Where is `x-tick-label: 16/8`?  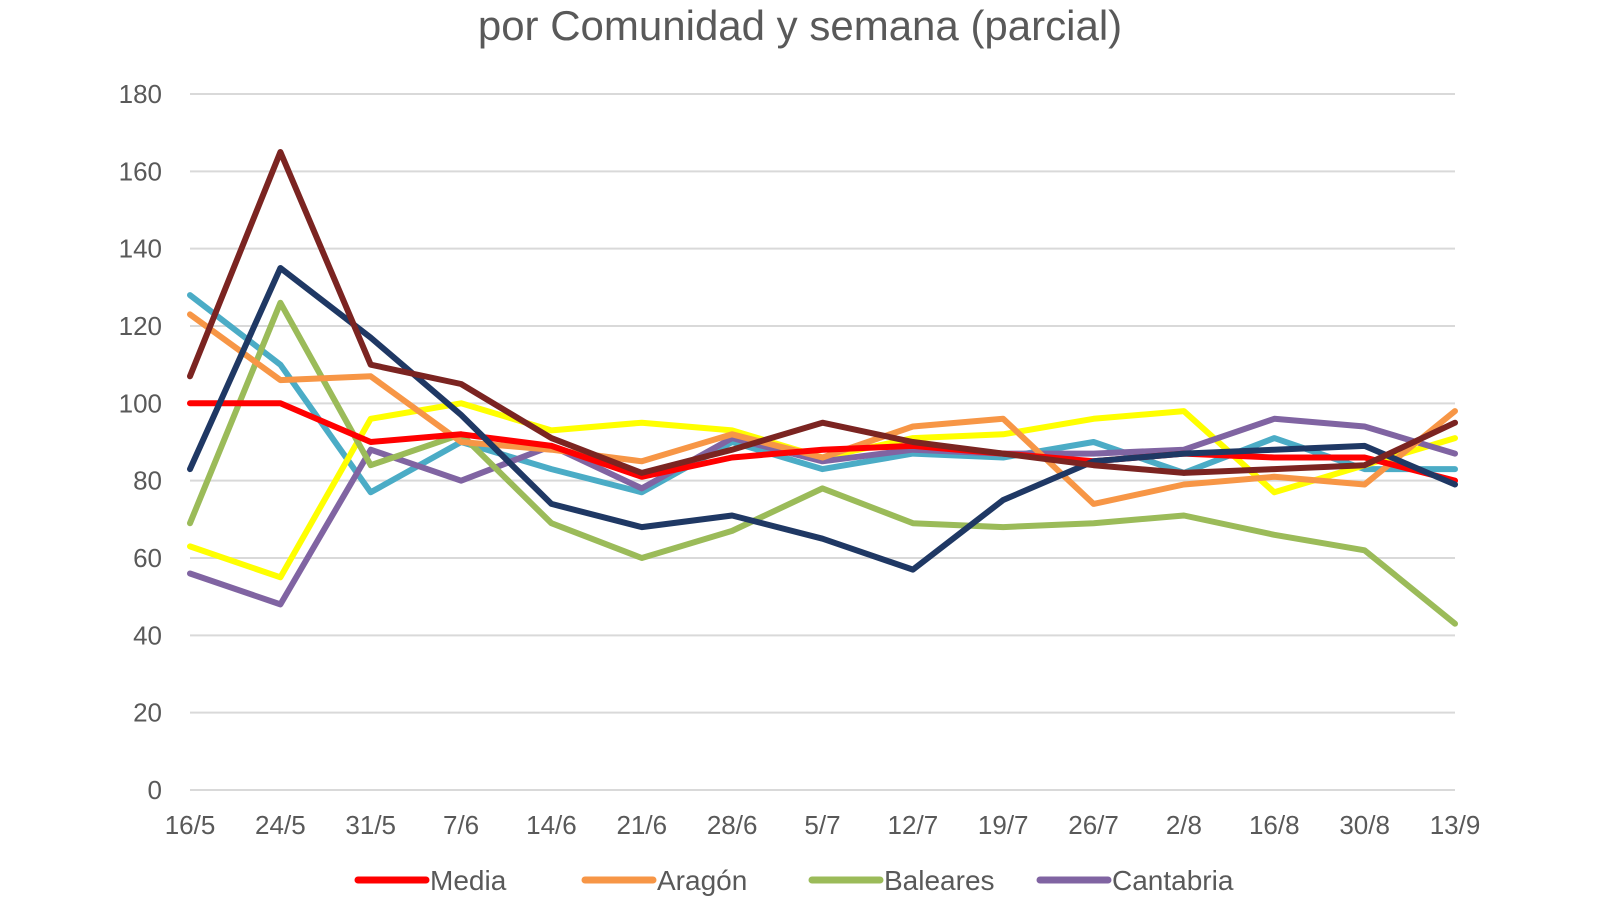
x-tick-label: 16/8 is located at coordinates (1274, 825).